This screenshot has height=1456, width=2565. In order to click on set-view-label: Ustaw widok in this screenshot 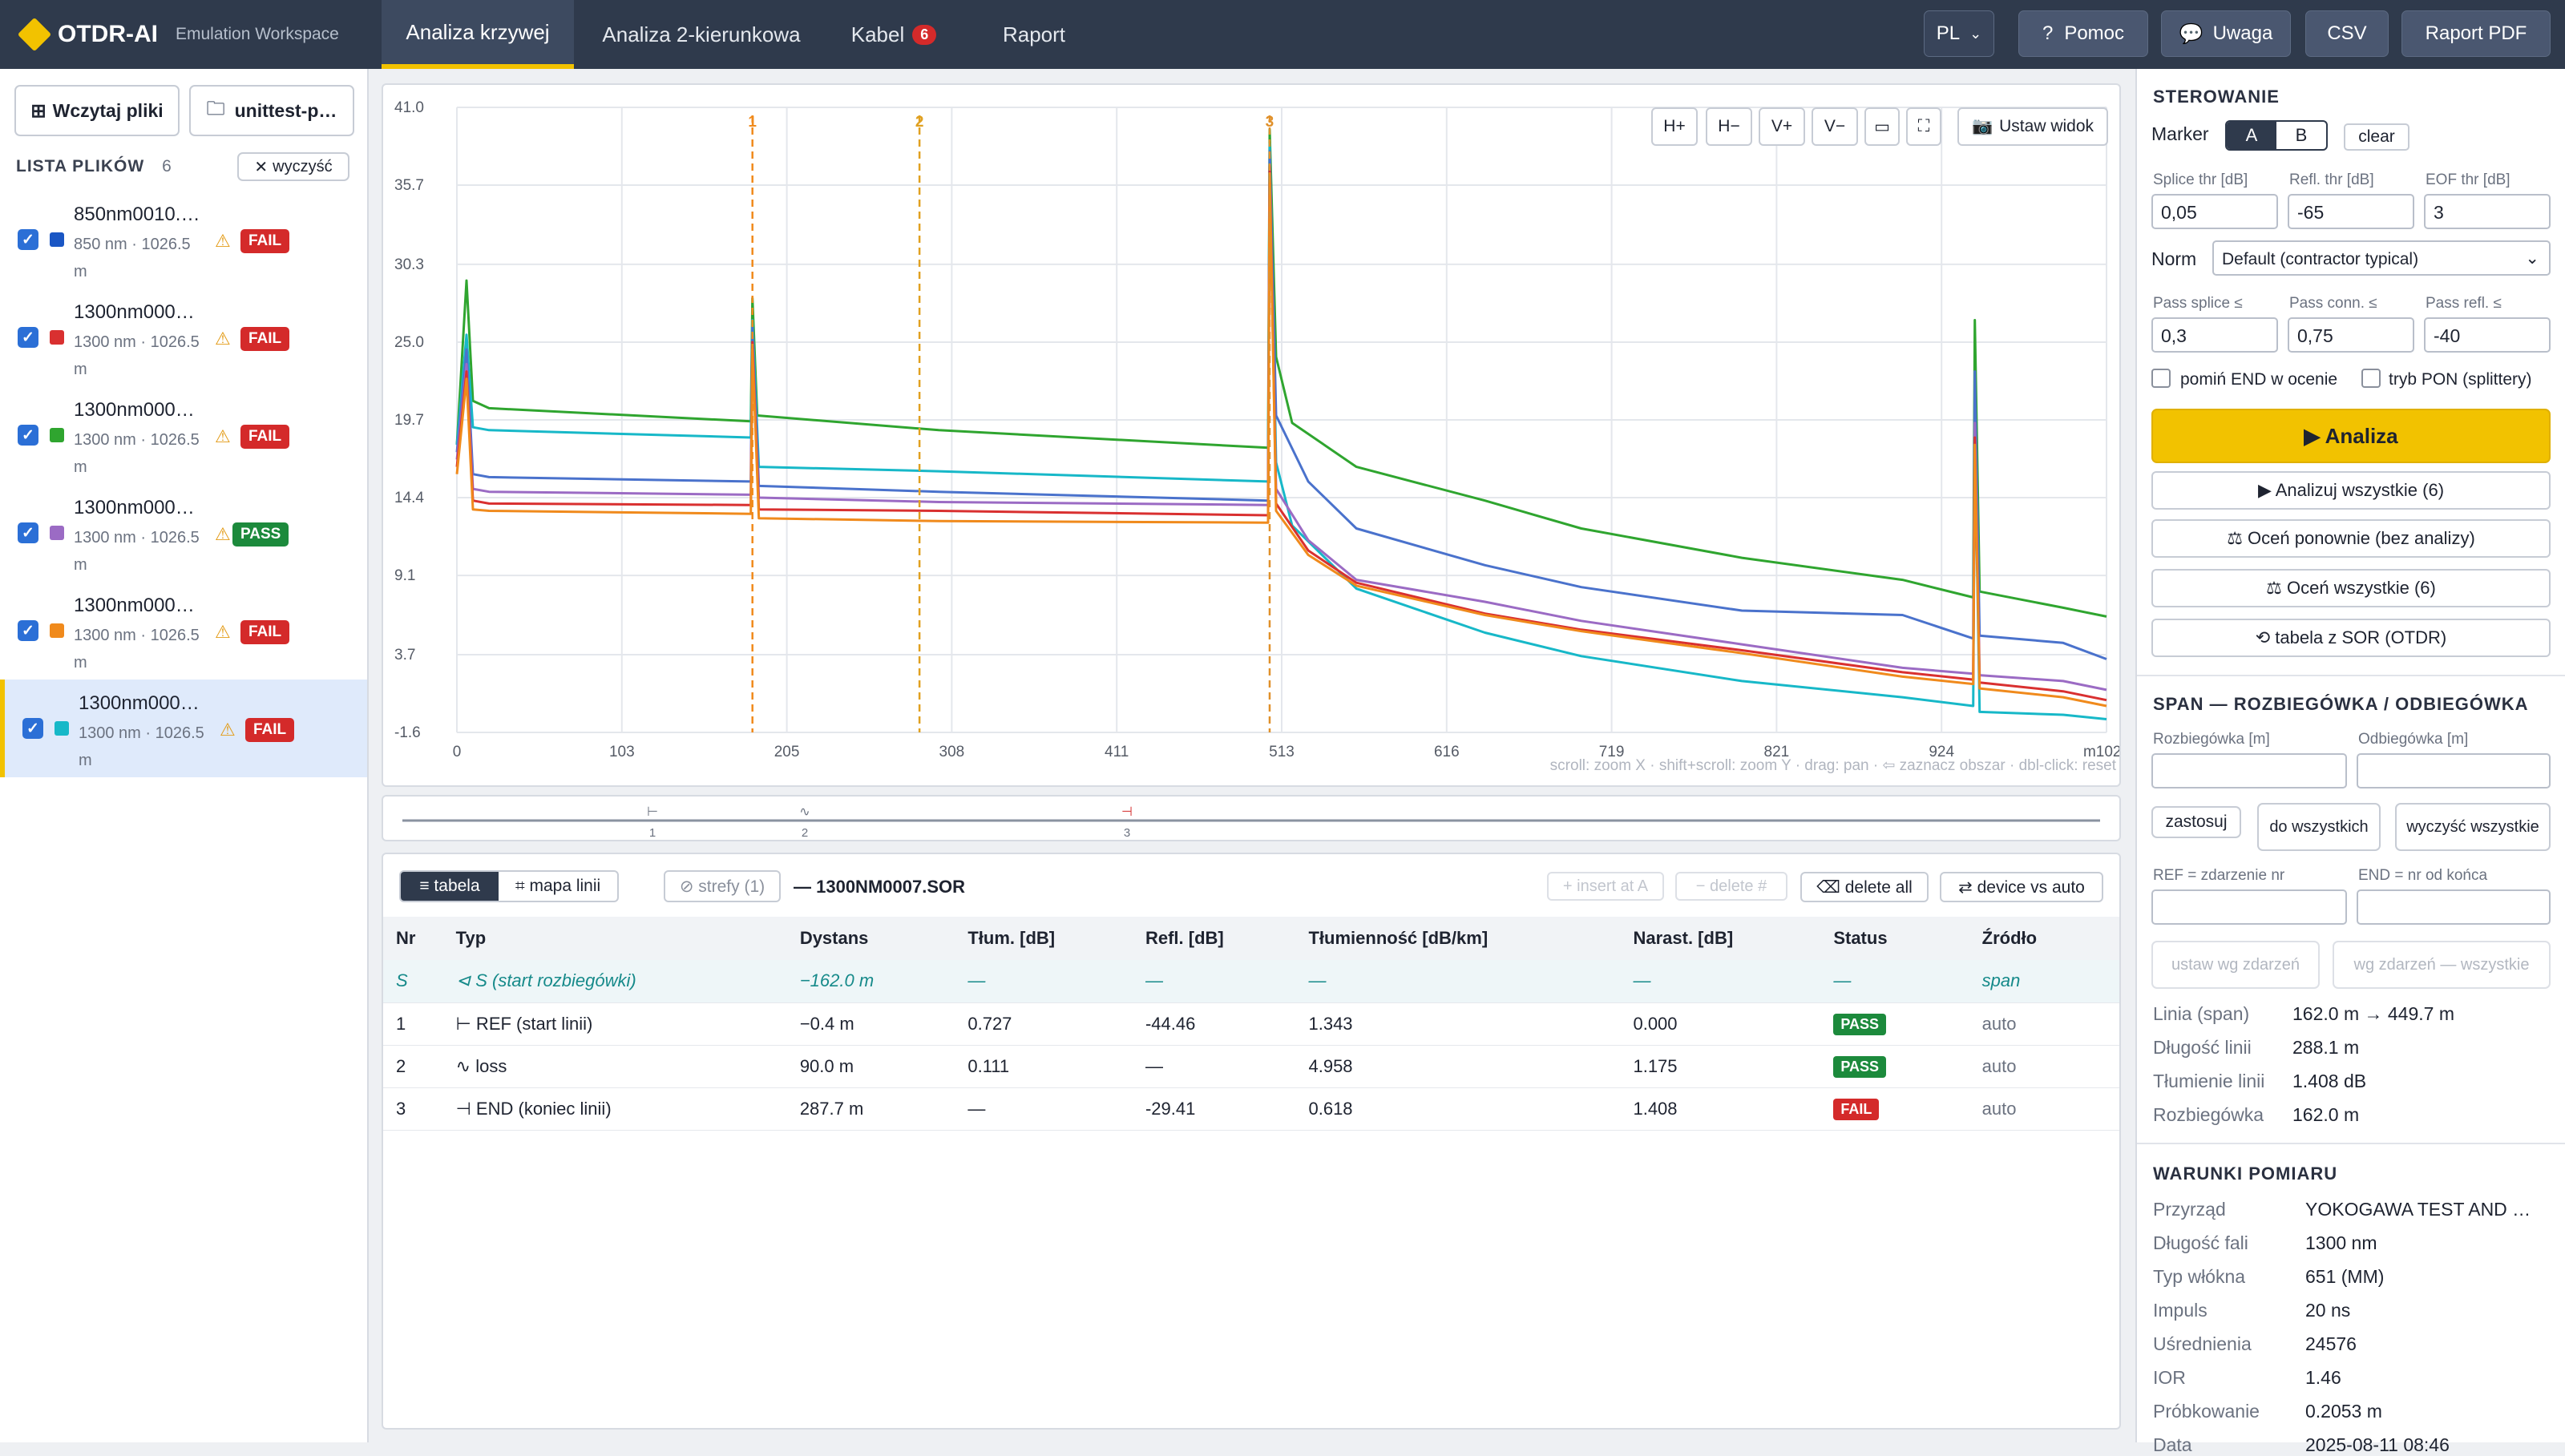, I will do `click(2046, 126)`.